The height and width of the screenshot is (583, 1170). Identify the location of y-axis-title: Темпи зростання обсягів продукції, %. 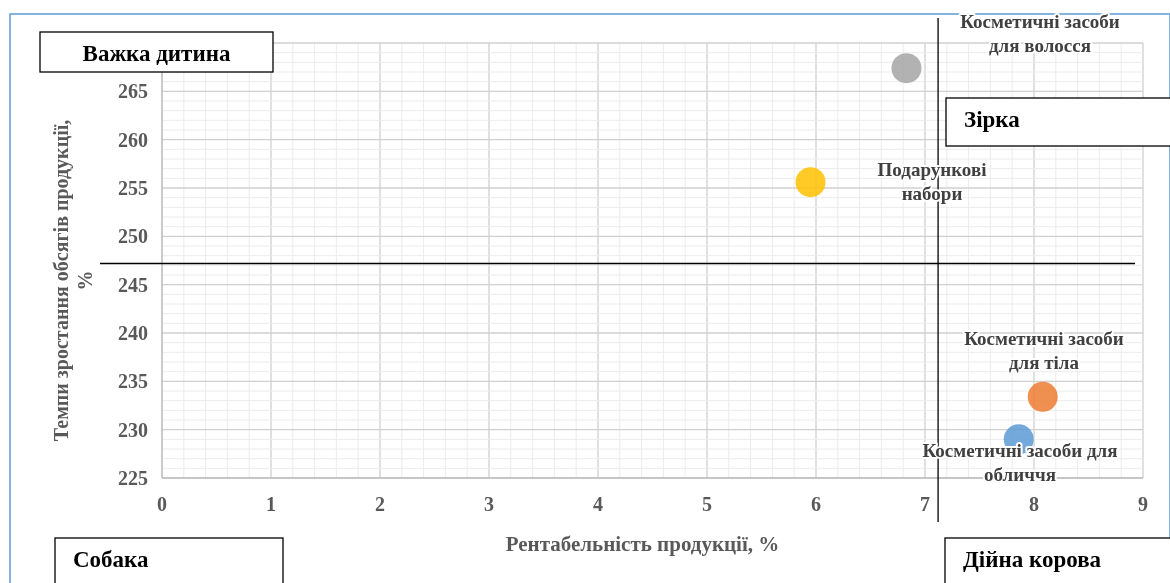
(73, 280).